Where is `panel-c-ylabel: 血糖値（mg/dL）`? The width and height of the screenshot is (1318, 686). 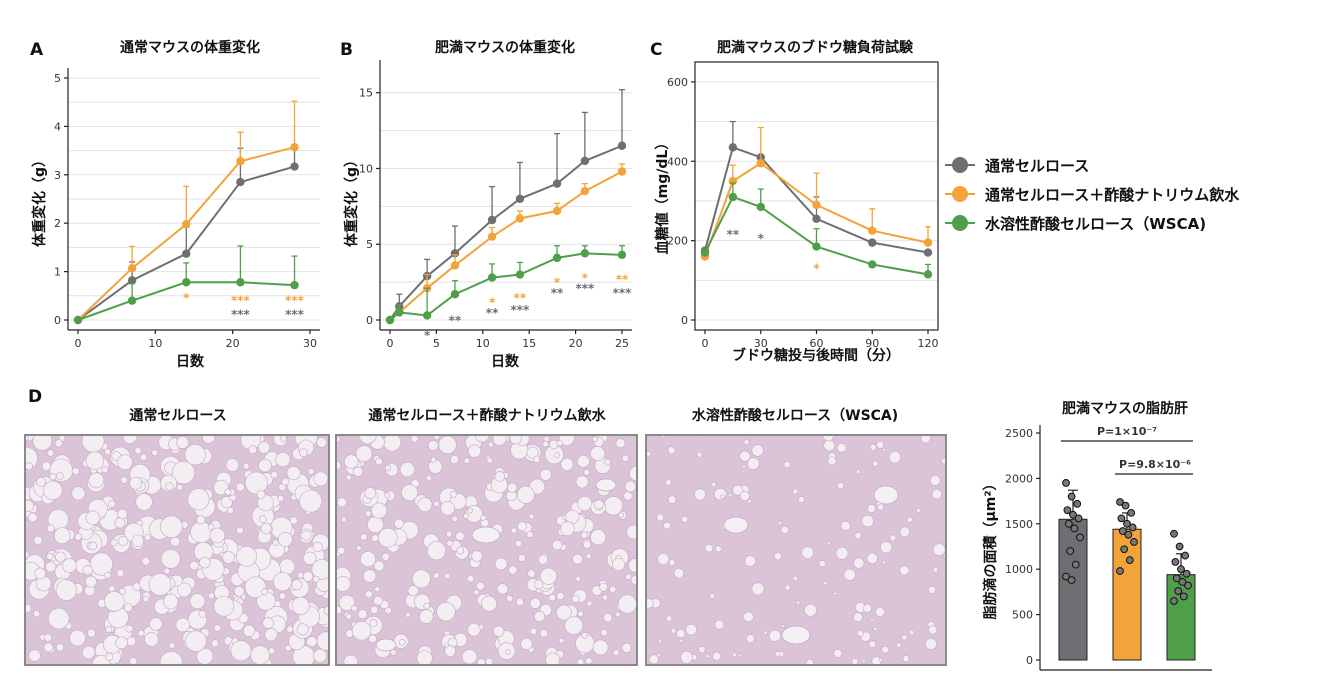
panel-c-ylabel: 血糖値（mg/dL） is located at coordinates (662, 195).